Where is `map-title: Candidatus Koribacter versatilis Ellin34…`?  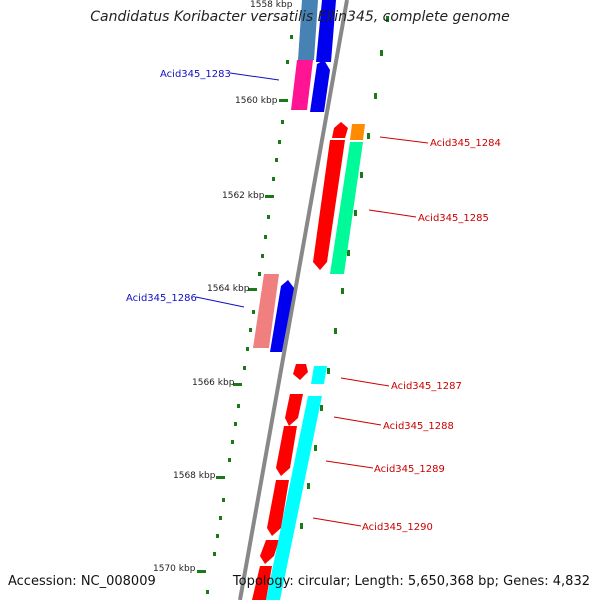
map-title: Candidatus Koribacter versatilis Ellin34… is located at coordinates (300, 17).